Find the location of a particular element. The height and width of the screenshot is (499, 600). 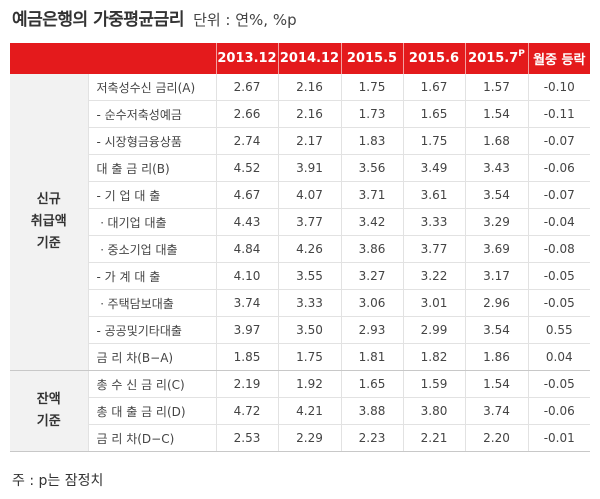

group-label: 잔액 기준 is located at coordinates (49, 411).